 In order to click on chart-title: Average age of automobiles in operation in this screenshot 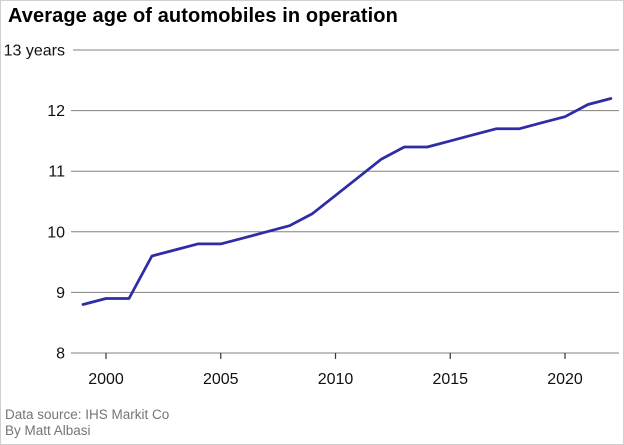, I will do `click(203, 16)`.